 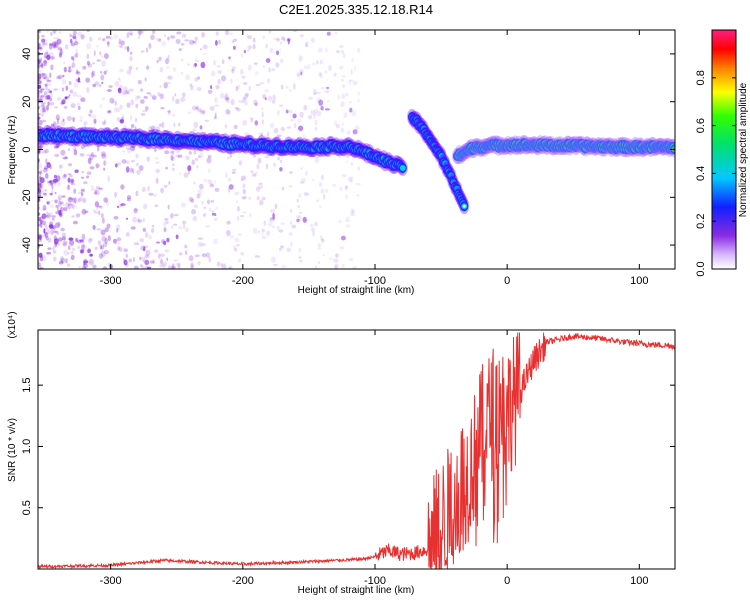 I want to click on x-tick-label: -300, so click(x=111, y=581).